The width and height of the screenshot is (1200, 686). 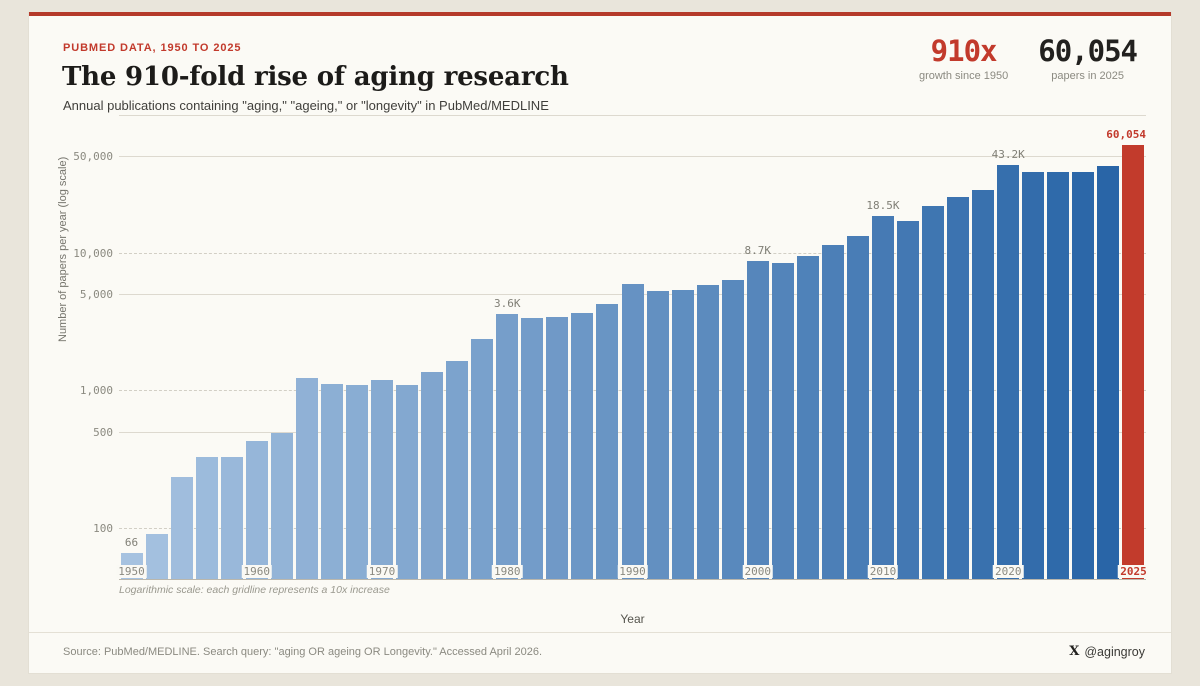 I want to click on y-tick-label: 50,000, so click(x=93, y=157).